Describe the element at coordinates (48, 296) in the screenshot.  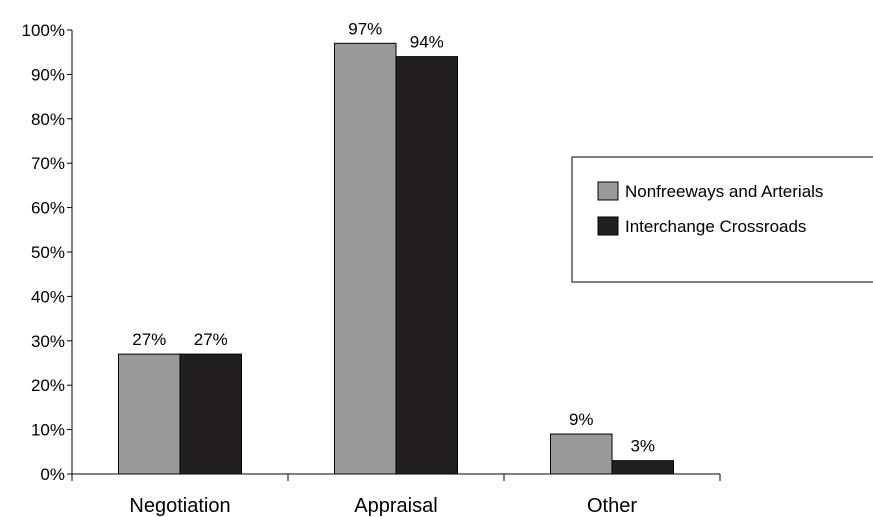
I see `y-tick-label: 40%` at that location.